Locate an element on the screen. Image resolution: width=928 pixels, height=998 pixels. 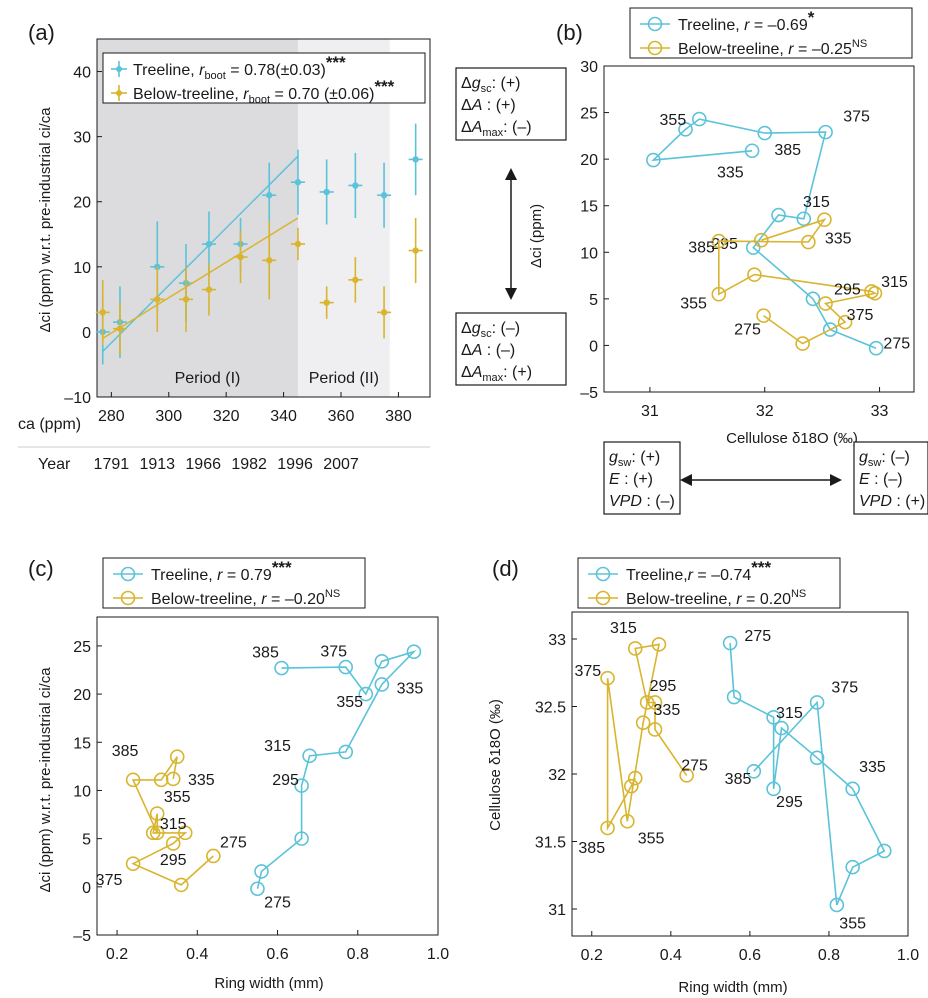
panel-b-label: (b) is located at coordinates (569, 32).